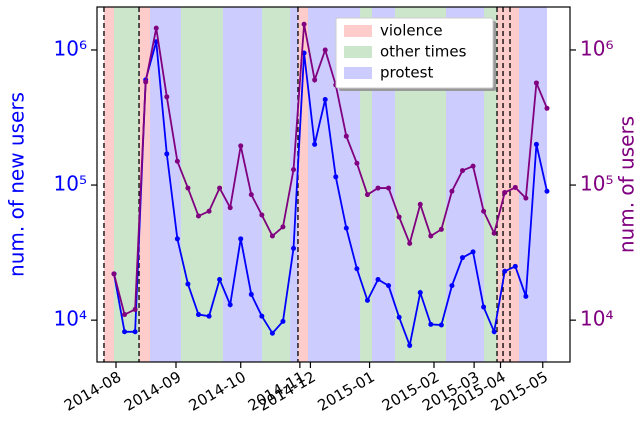 This screenshot has width=642, height=429. Describe the element at coordinates (70, 319) in the screenshot. I see `y-tick-label: 10⁴` at that location.